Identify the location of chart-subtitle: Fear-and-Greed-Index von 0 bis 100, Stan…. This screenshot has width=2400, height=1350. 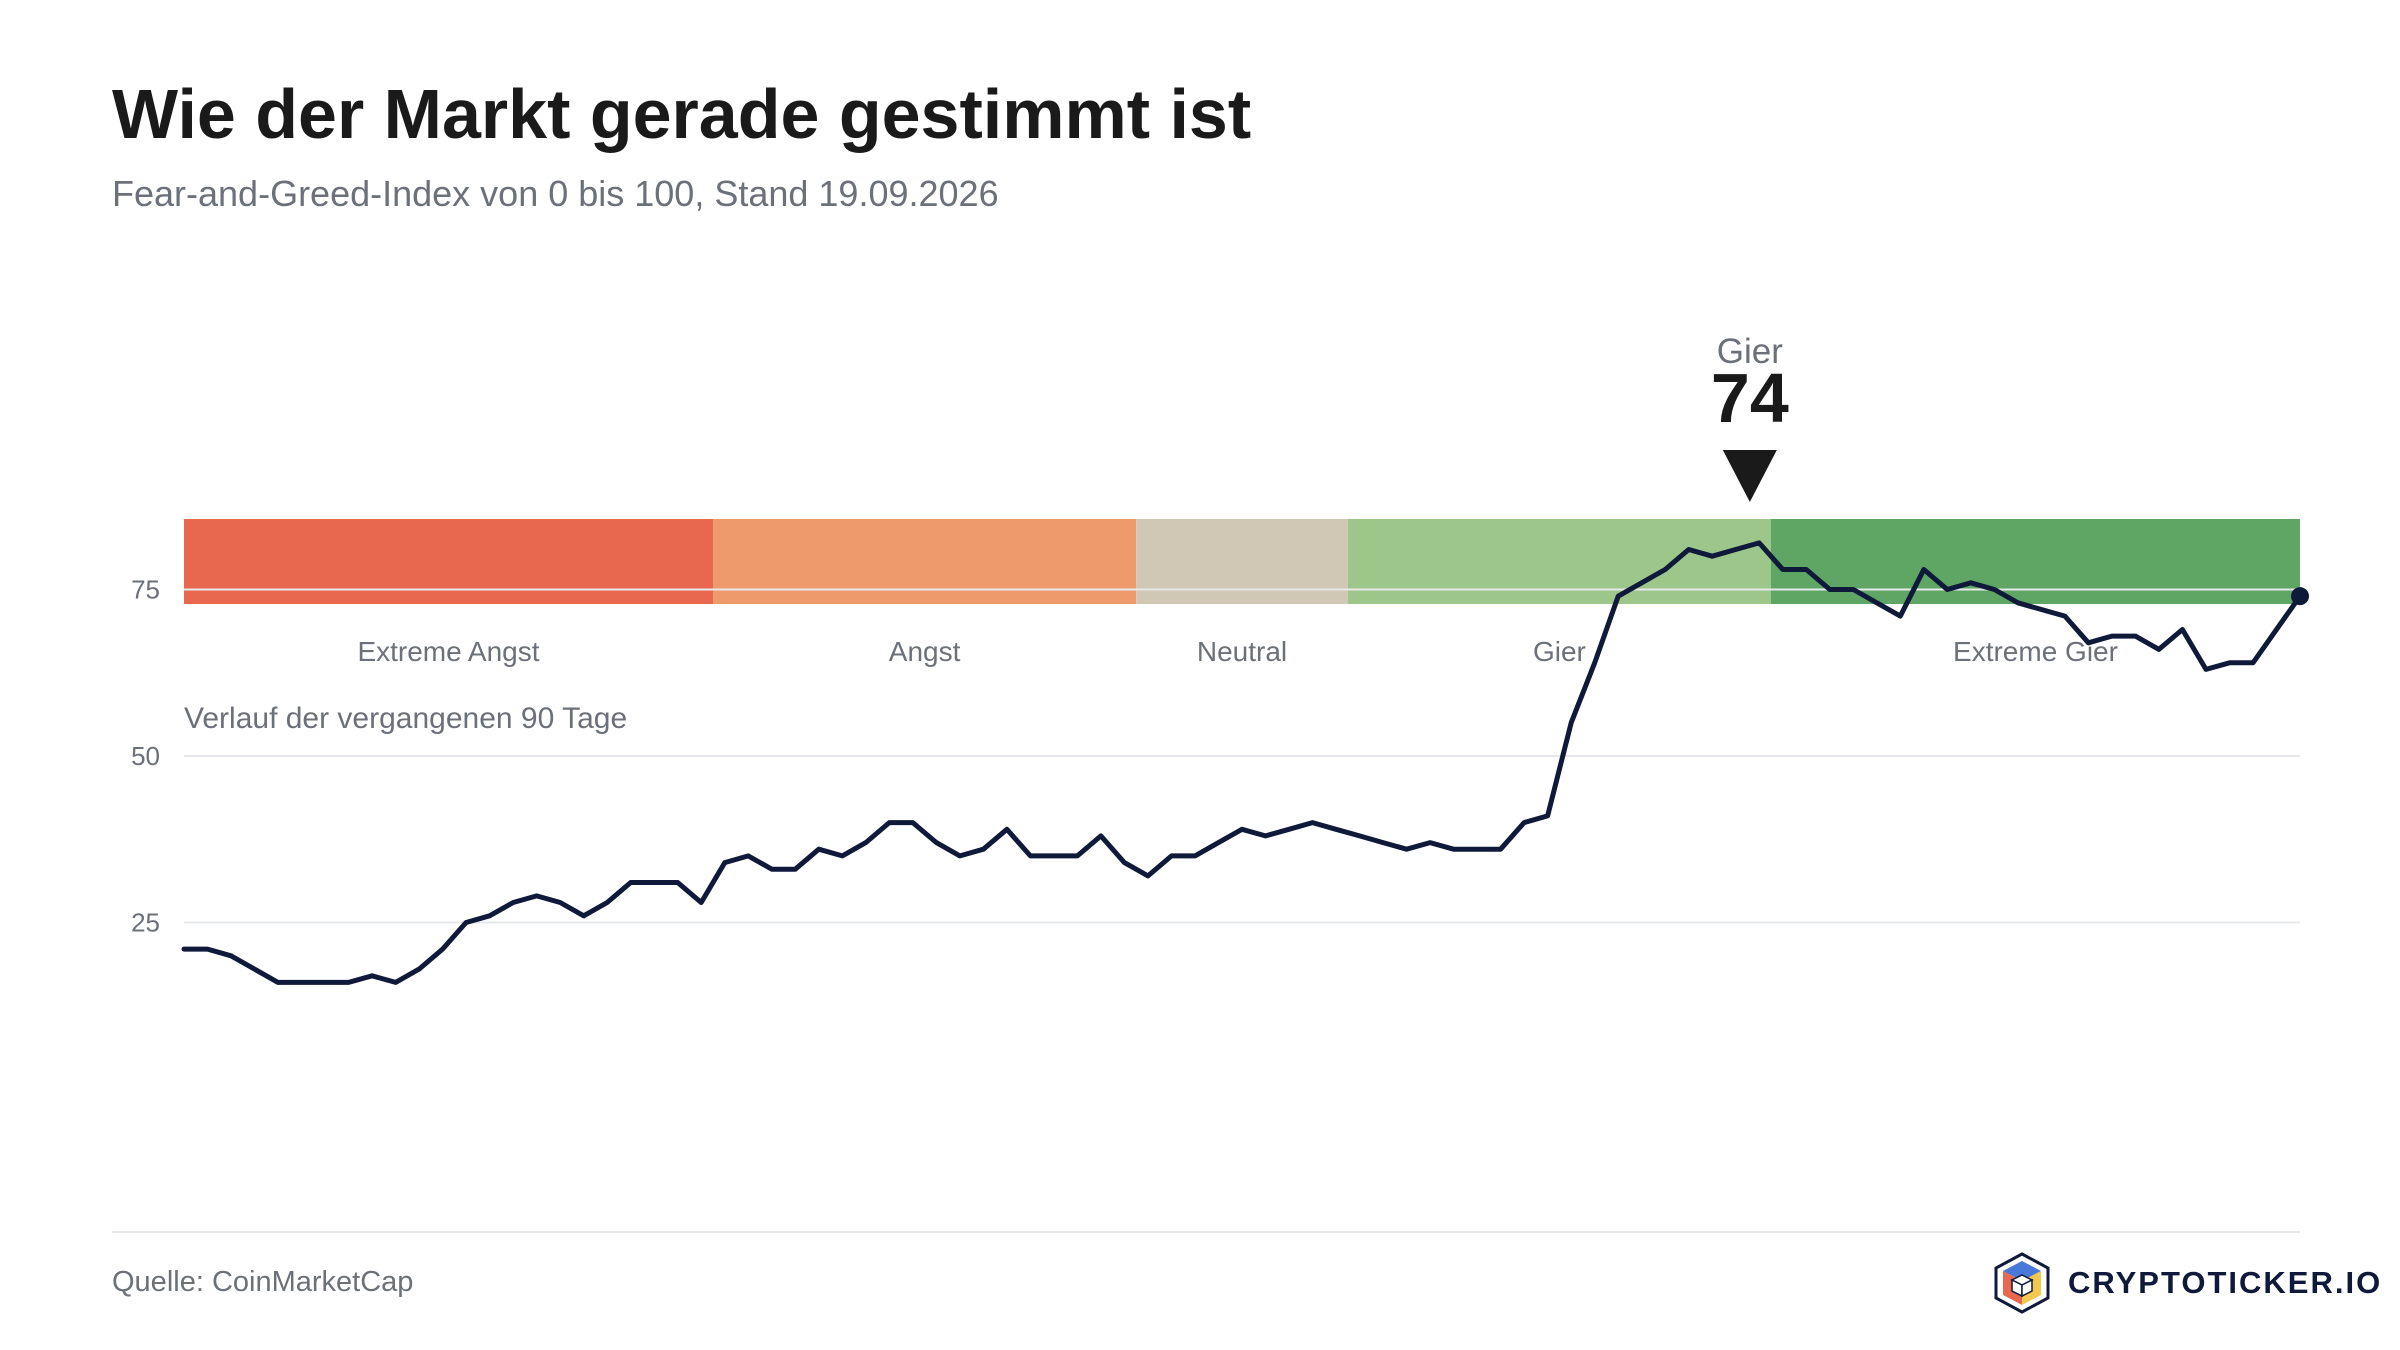
(555, 193).